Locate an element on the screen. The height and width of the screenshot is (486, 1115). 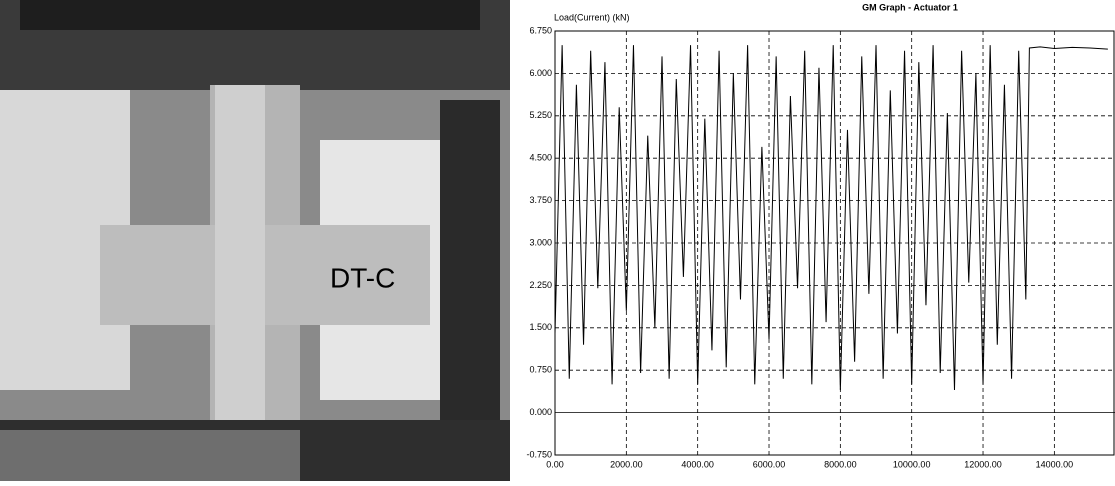
y-axis-label: Load(Current) (kN) is located at coordinates (592, 17).